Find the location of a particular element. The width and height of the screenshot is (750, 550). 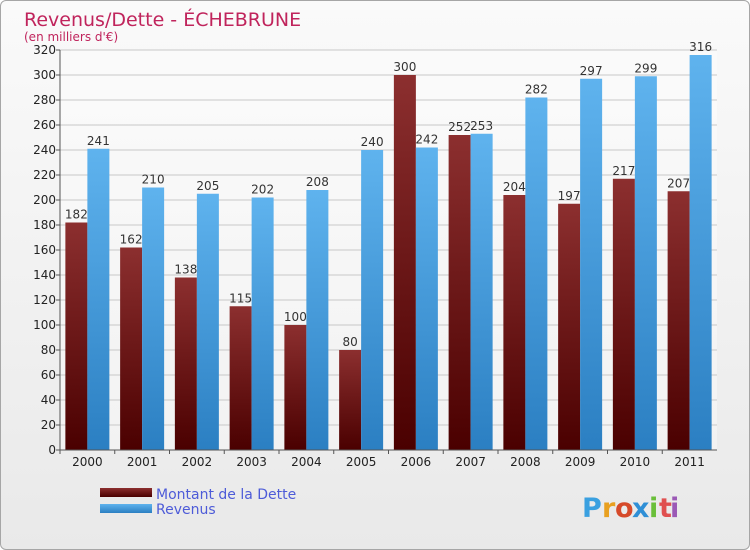

data-label-revenus: 297 is located at coordinates (591, 71).